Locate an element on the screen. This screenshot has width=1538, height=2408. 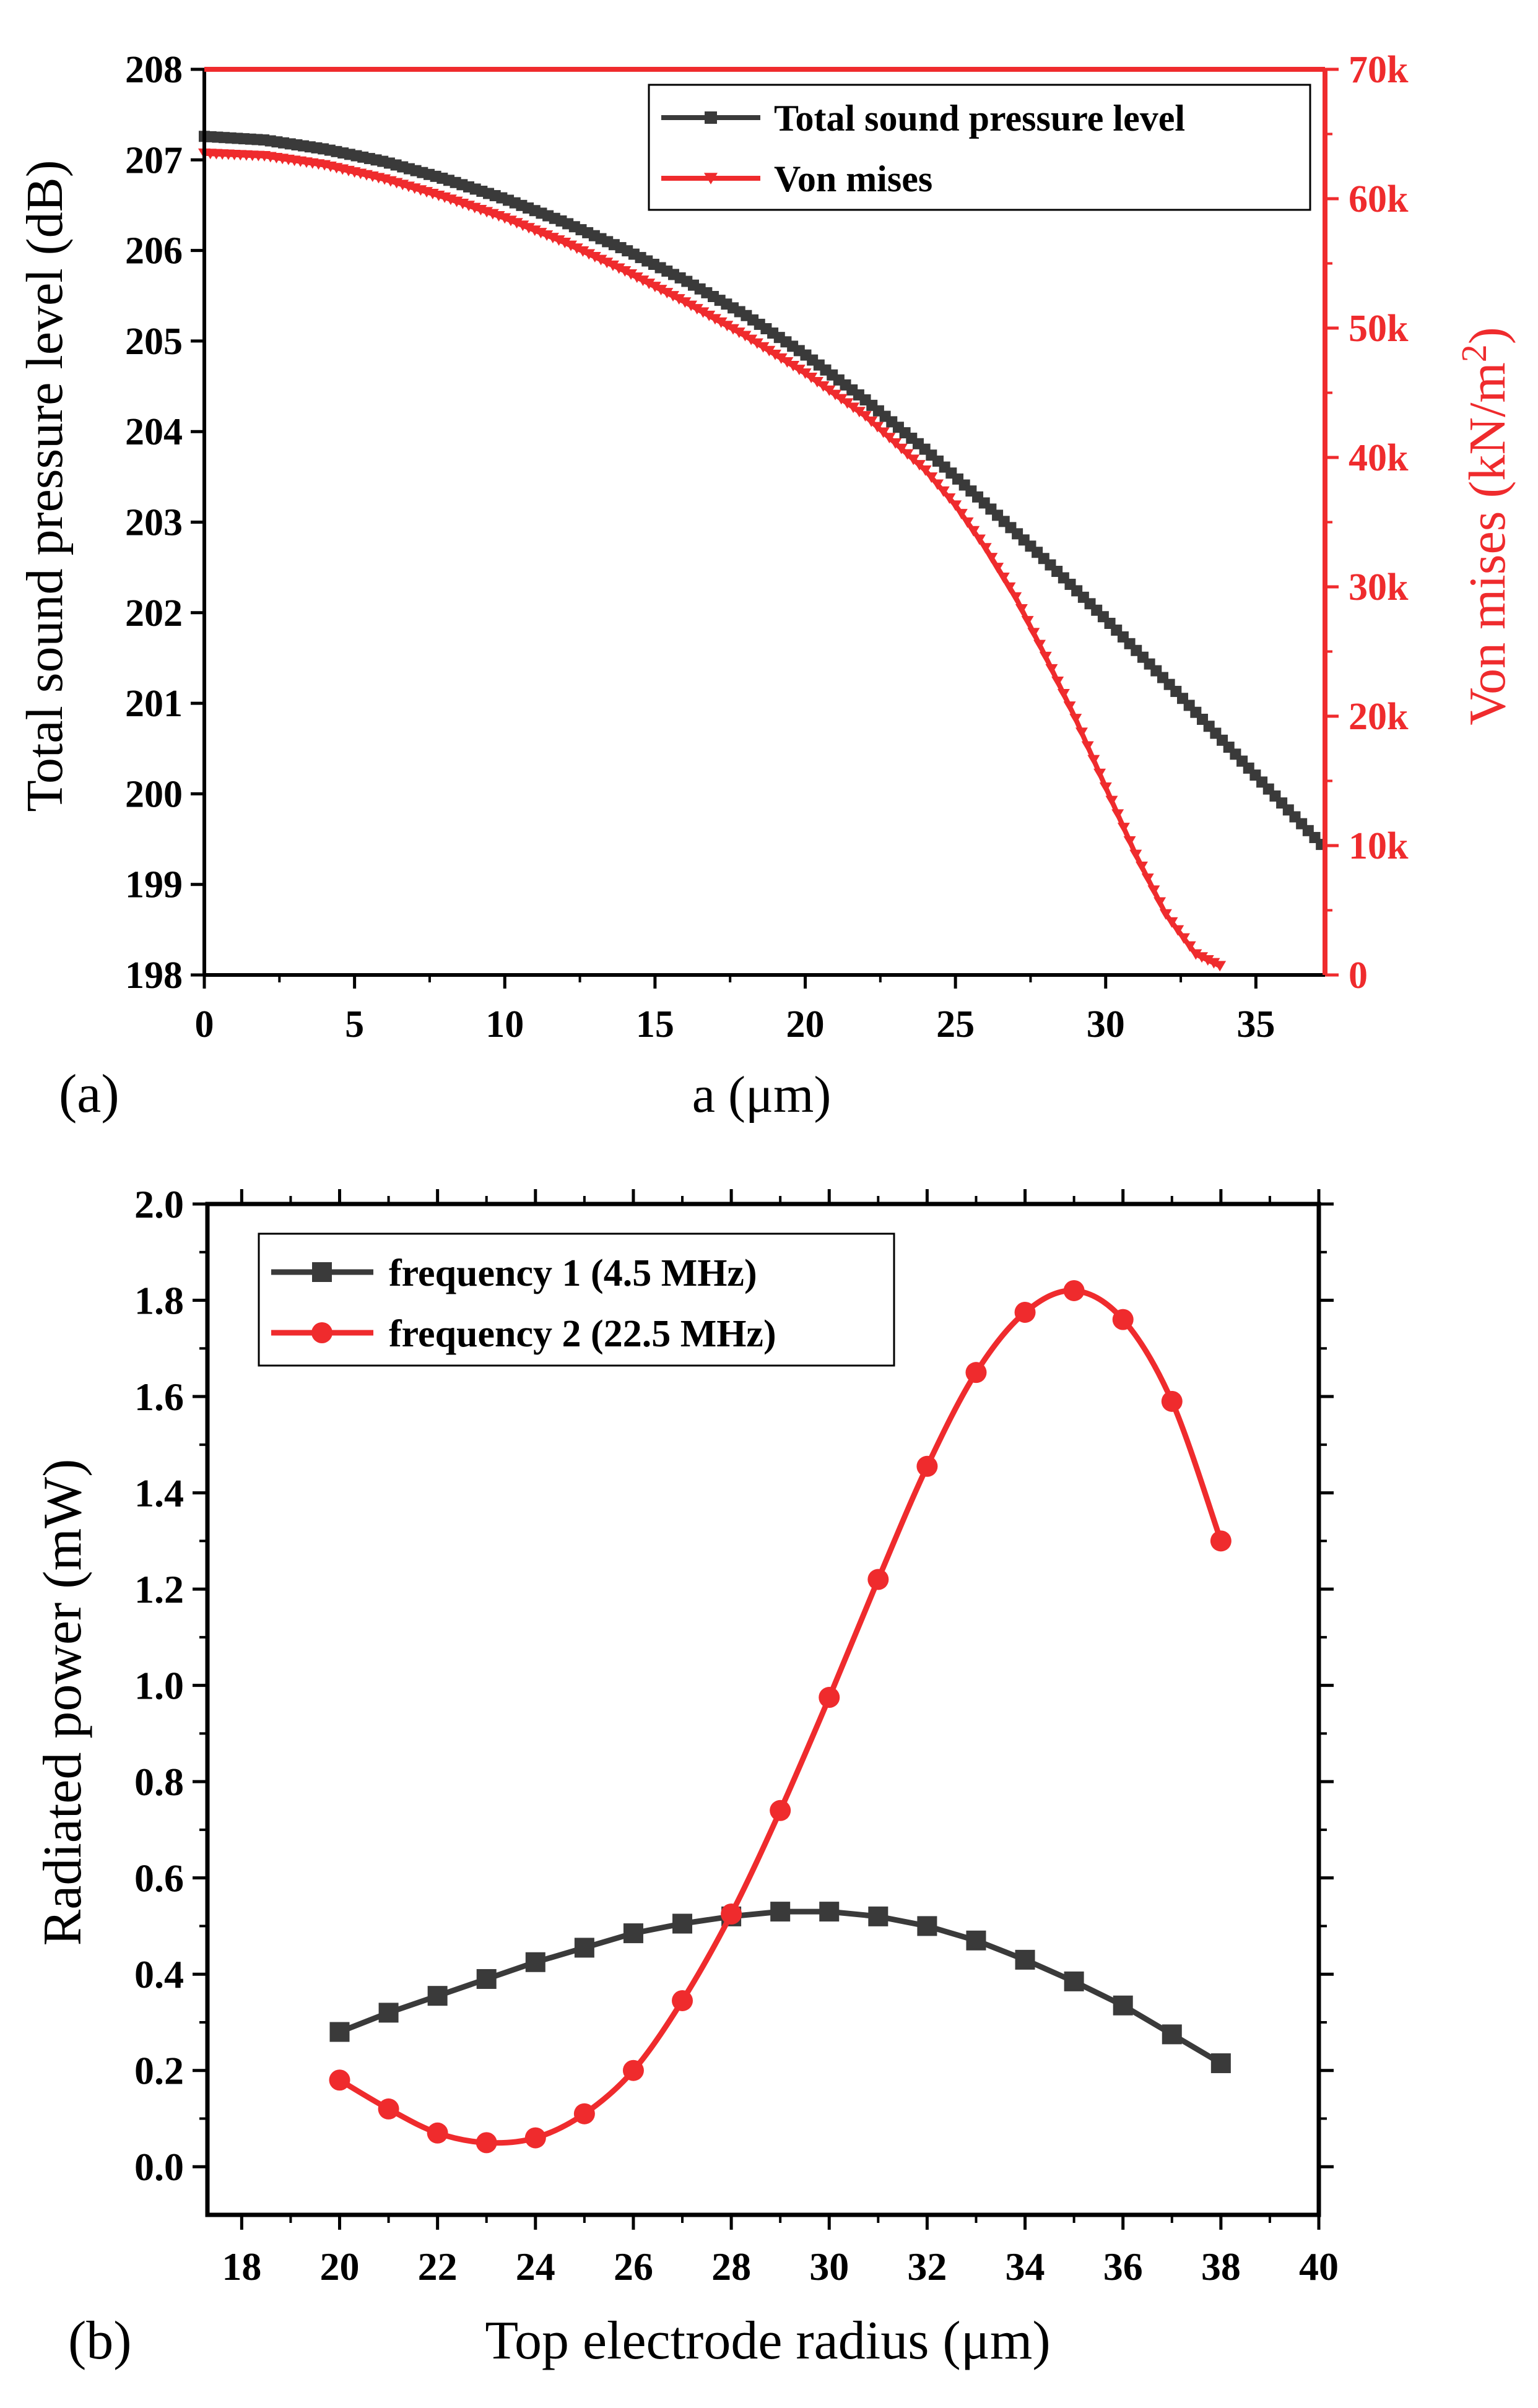
panel-b-y-tick-label: 1.8 is located at coordinates (159, 1301).